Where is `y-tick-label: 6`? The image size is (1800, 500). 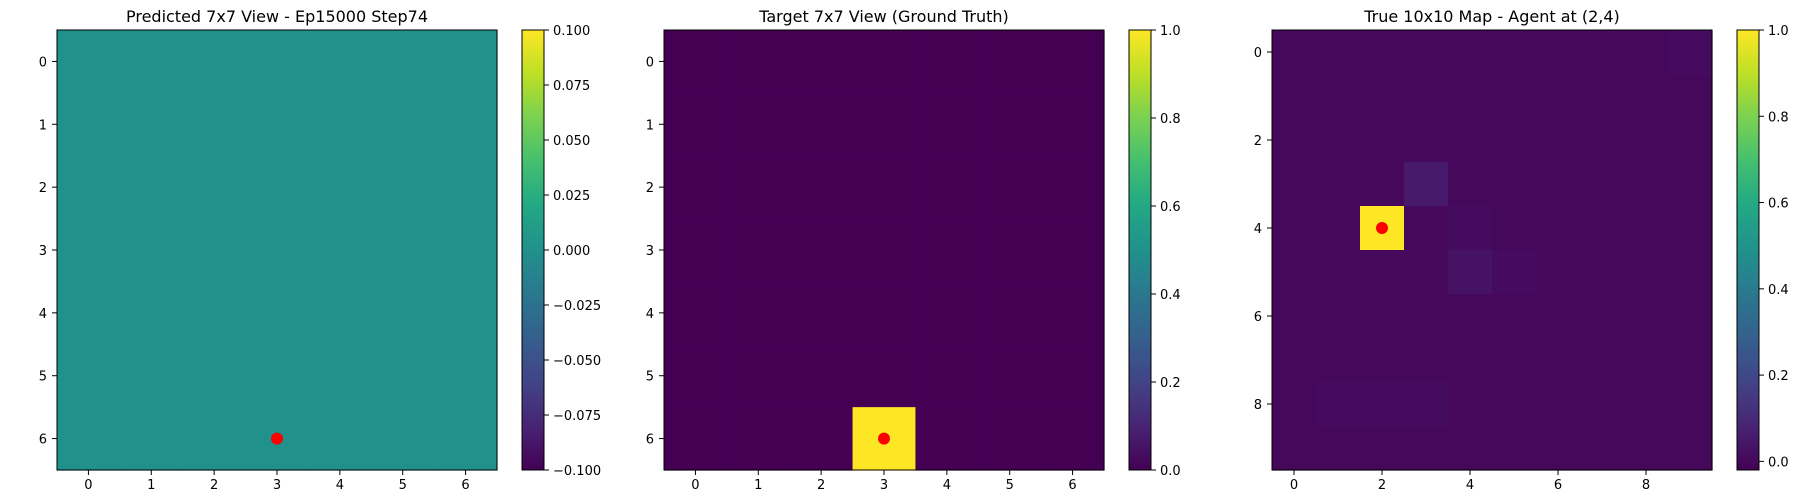
y-tick-label: 6 is located at coordinates (43, 440).